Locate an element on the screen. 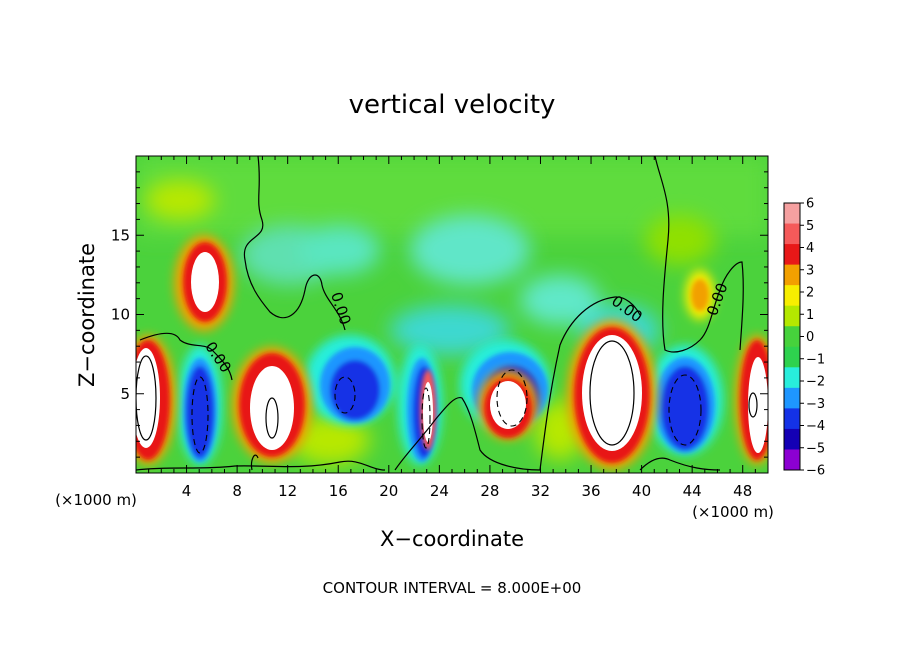 This screenshot has height=654, width=904. colorbar-tick-label: 6 is located at coordinates (810, 204).